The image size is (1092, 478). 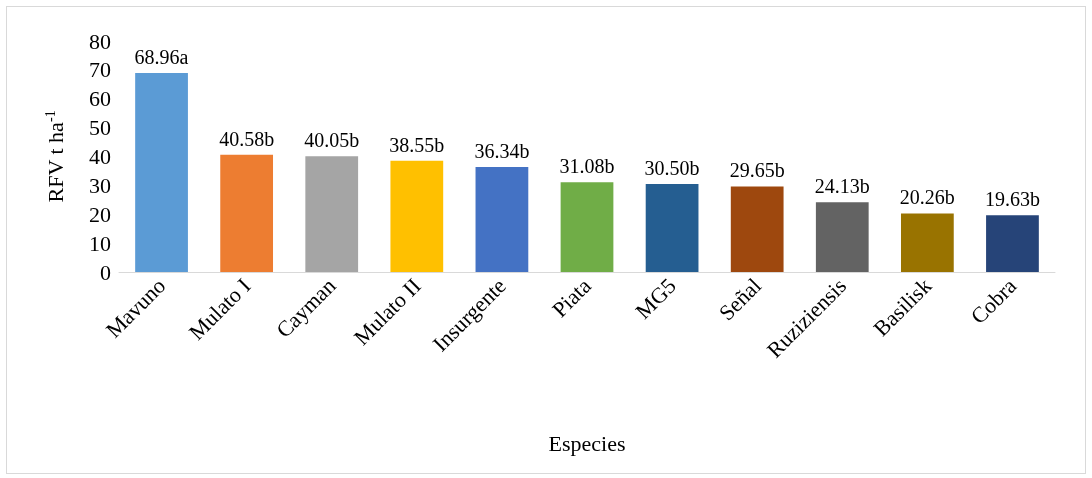 What do you see at coordinates (105, 272) in the screenshot?
I see `y-tick-label: 0` at bounding box center [105, 272].